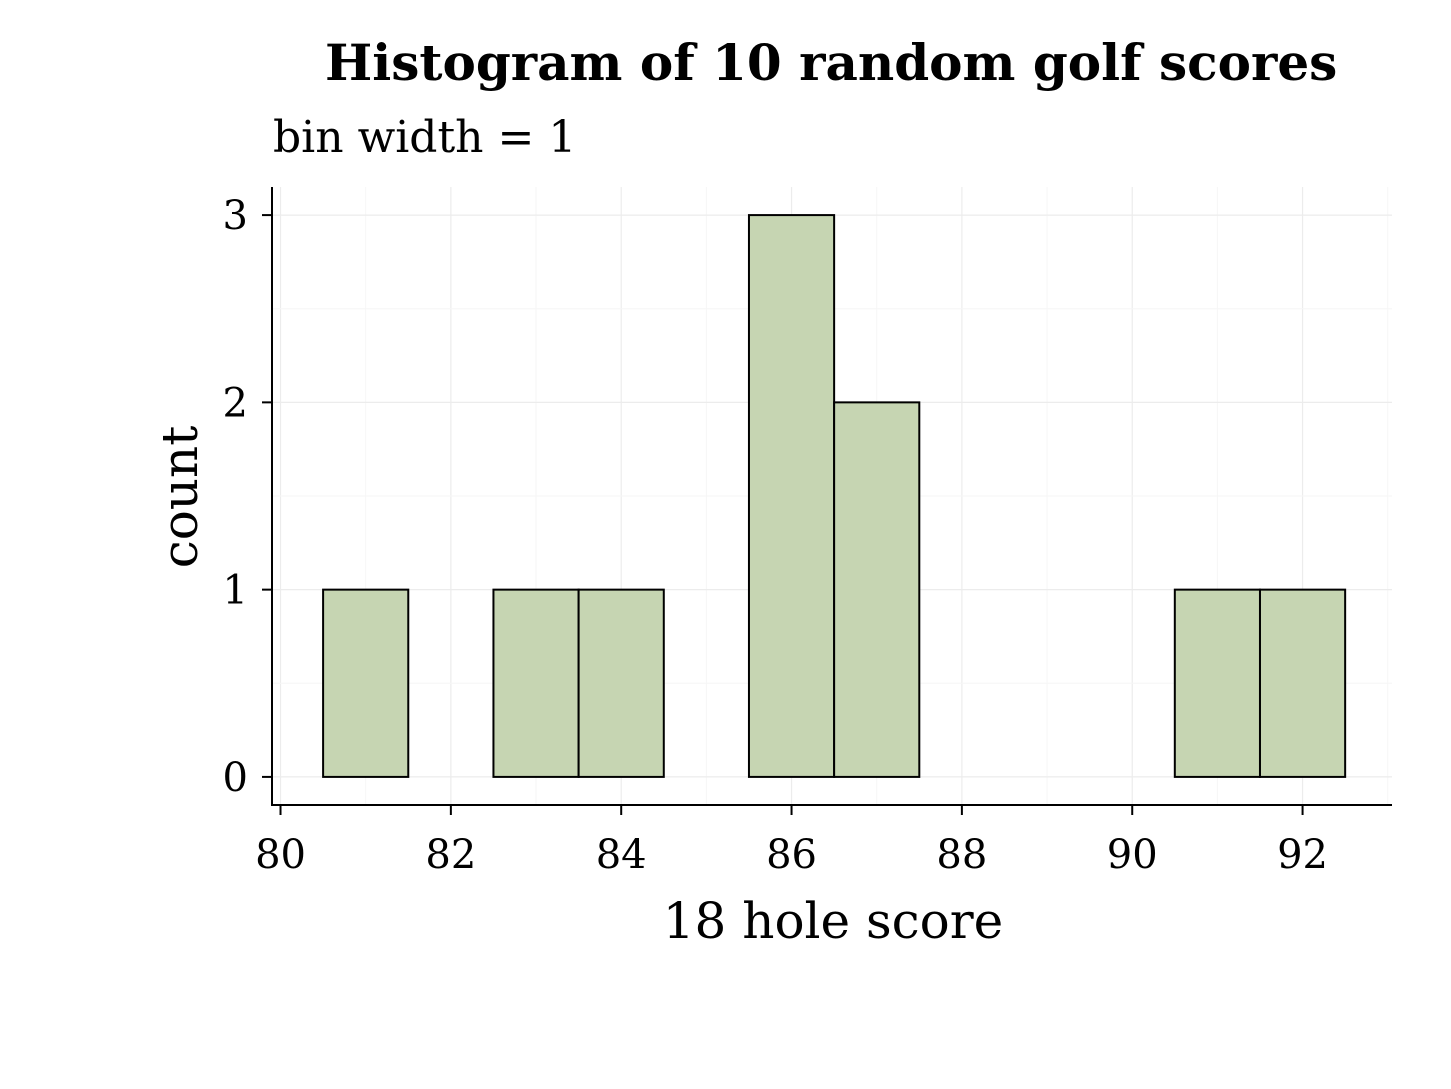  Describe the element at coordinates (1302, 855) in the screenshot. I see `x-tick-label-92: 92` at that location.